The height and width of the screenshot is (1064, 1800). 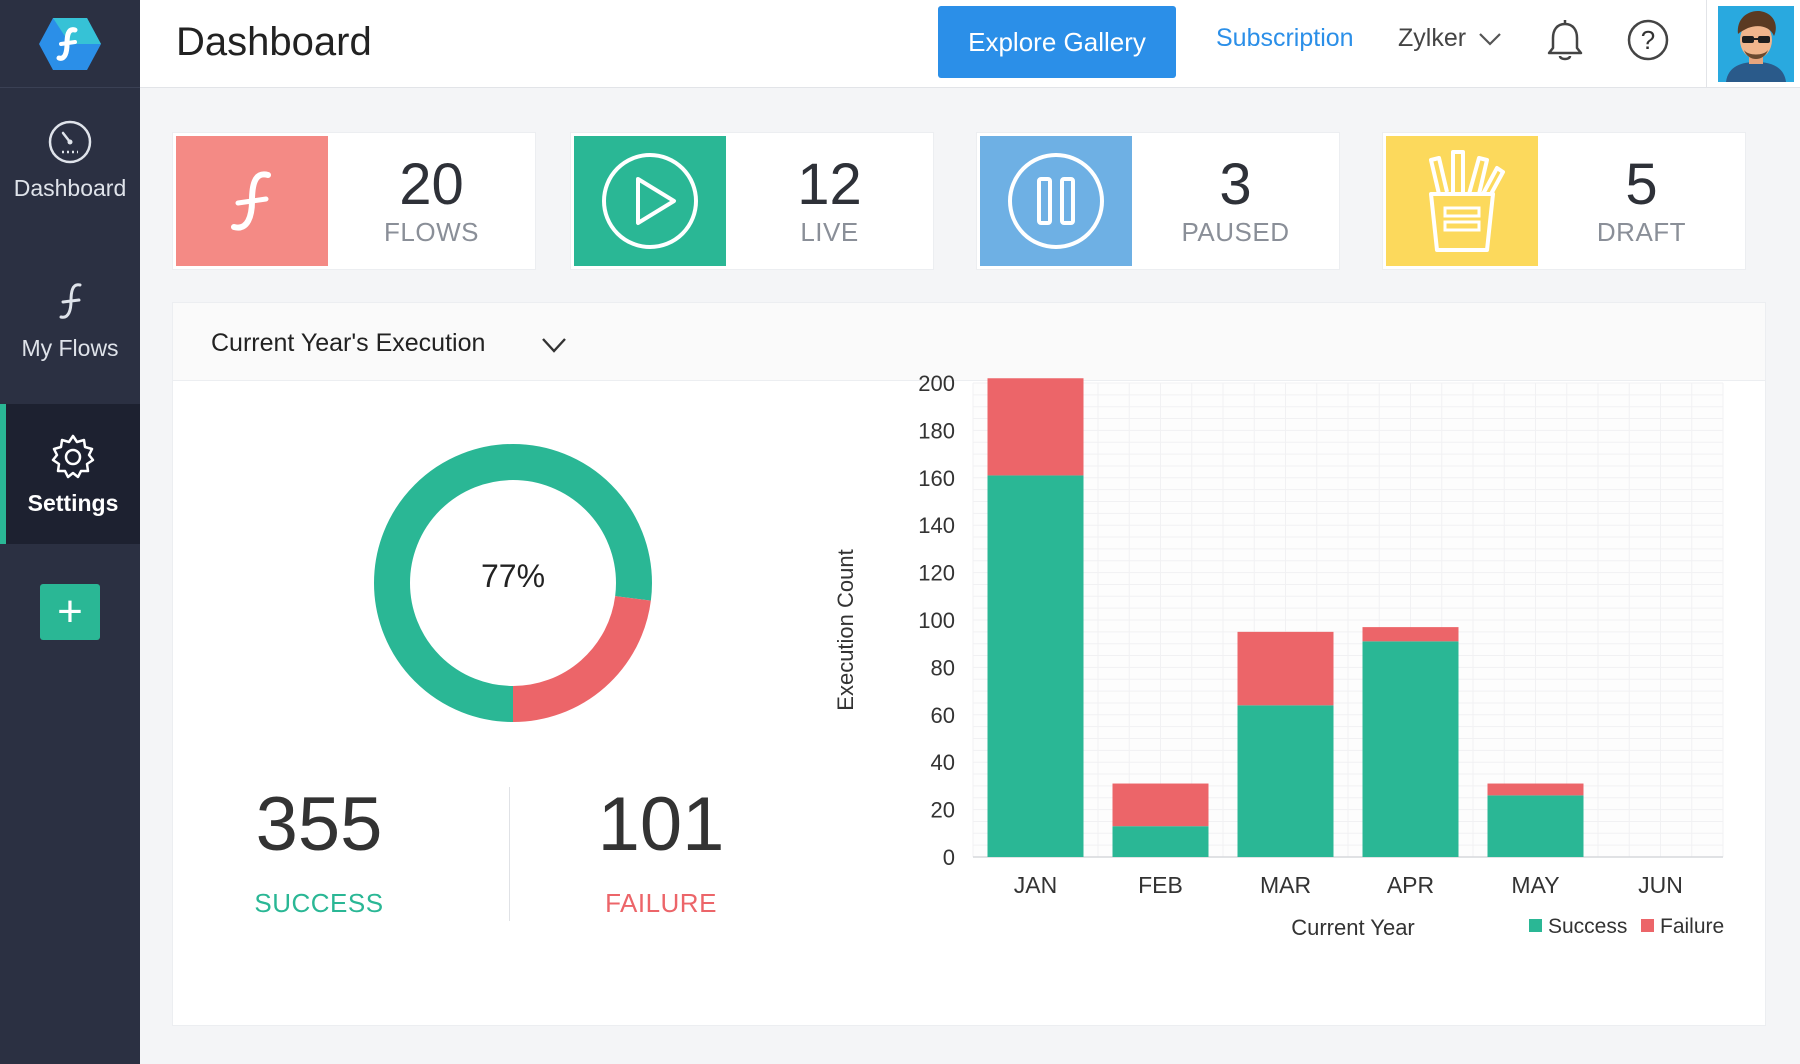 What do you see at coordinates (936, 383) in the screenshot?
I see `y-tick-label: 200` at bounding box center [936, 383].